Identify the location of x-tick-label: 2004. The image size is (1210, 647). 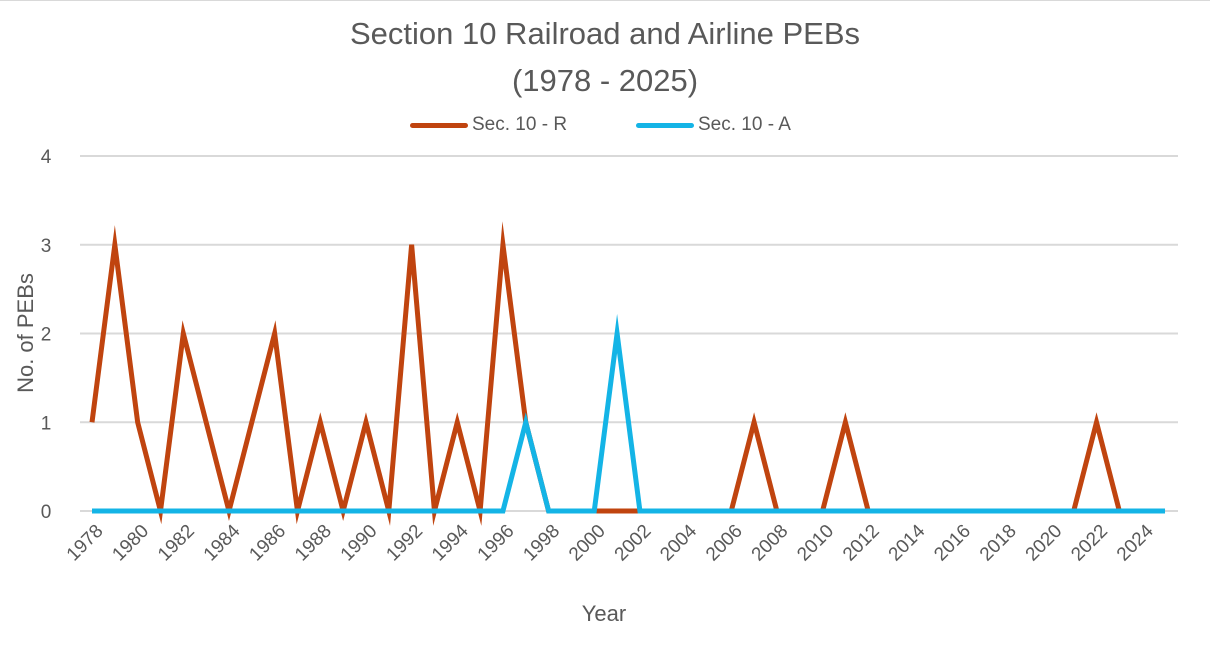
(678, 542).